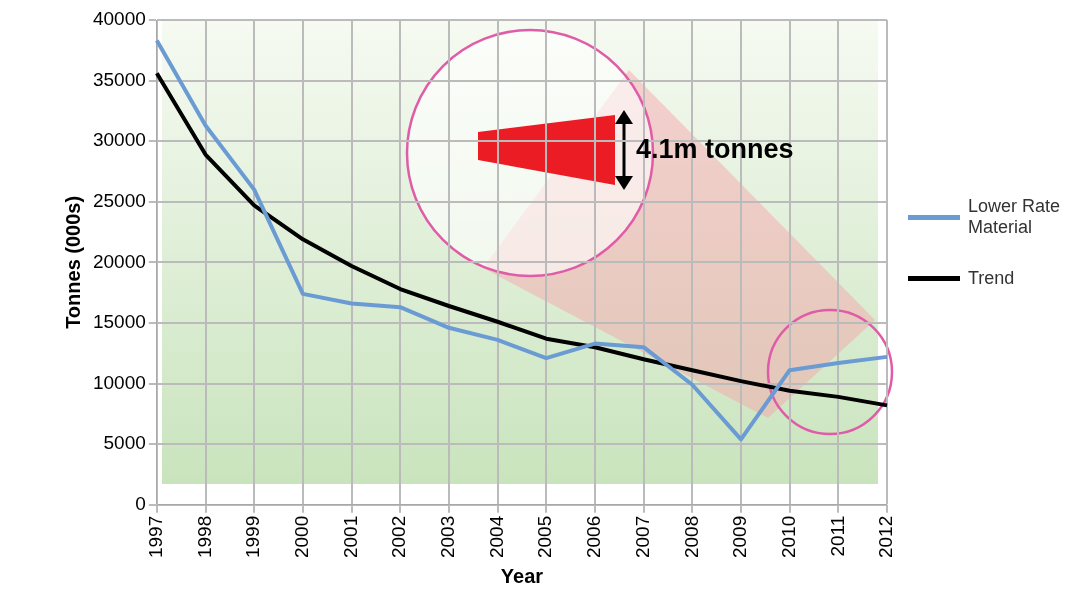 This screenshot has height=597, width=1083. Describe the element at coordinates (119, 261) in the screenshot. I see `y-tick-label: 20000` at that location.